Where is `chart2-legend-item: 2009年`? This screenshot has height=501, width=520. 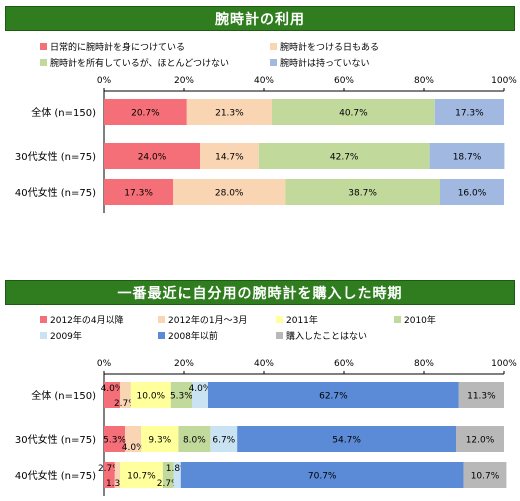
chart2-legend-item: 2009年 is located at coordinates (61, 335).